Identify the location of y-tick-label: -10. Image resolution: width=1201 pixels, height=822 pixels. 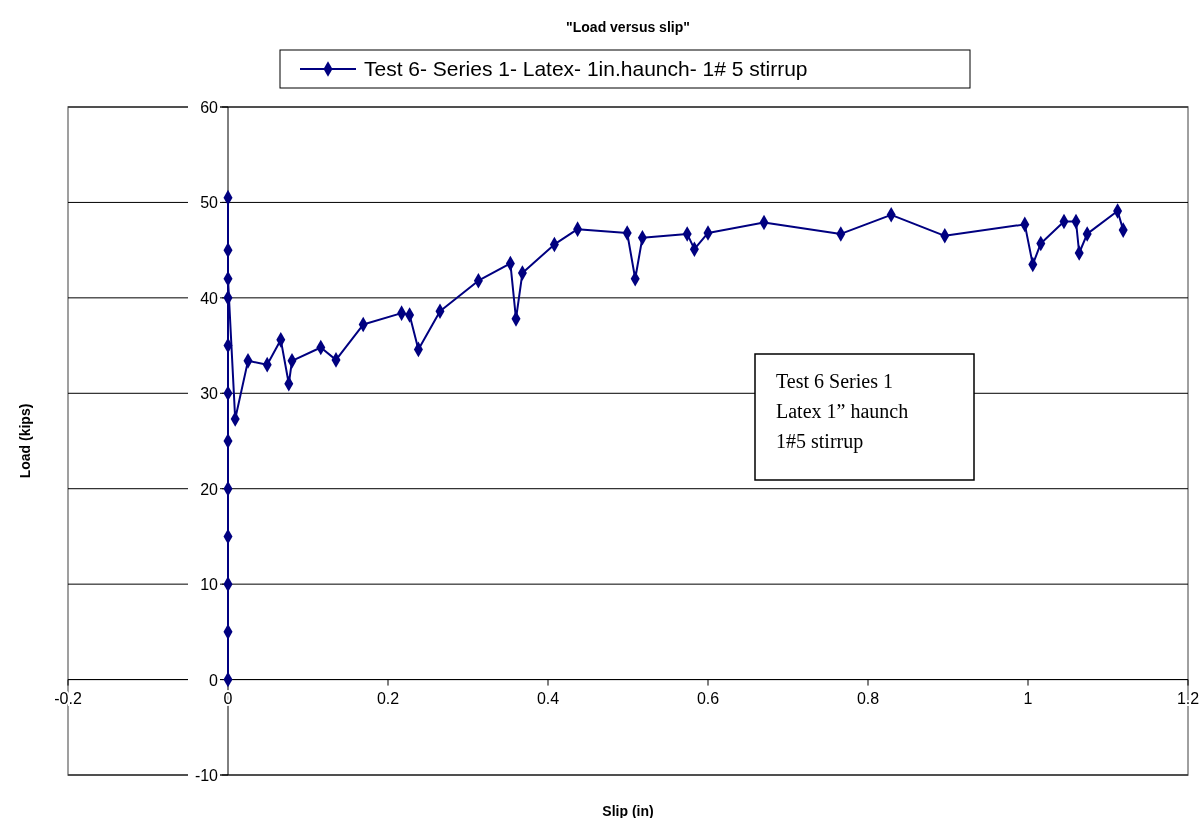
(206, 775).